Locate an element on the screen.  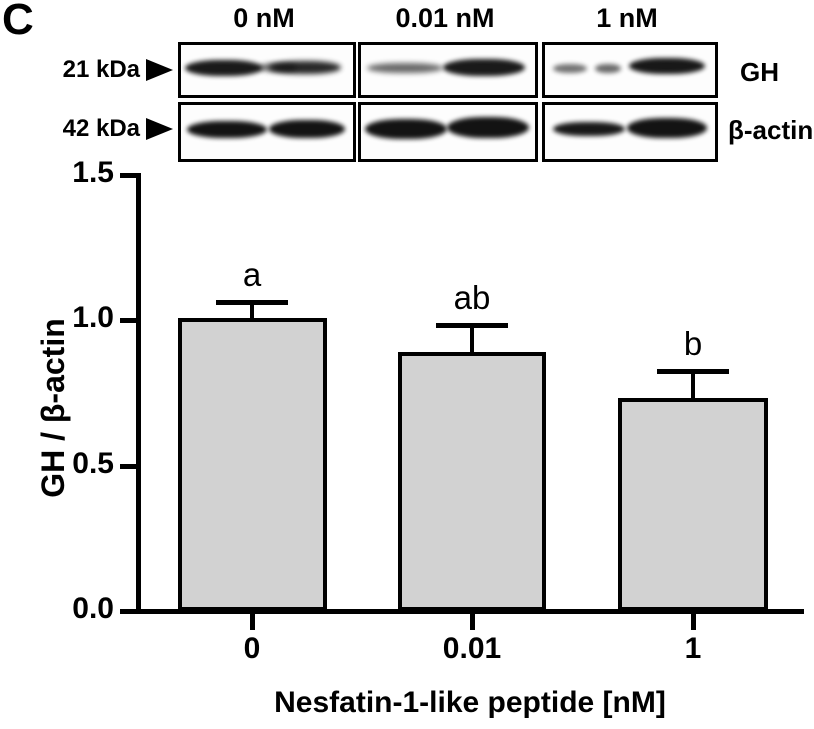
blot-panel-actin-001nm is located at coordinates (448, 132).